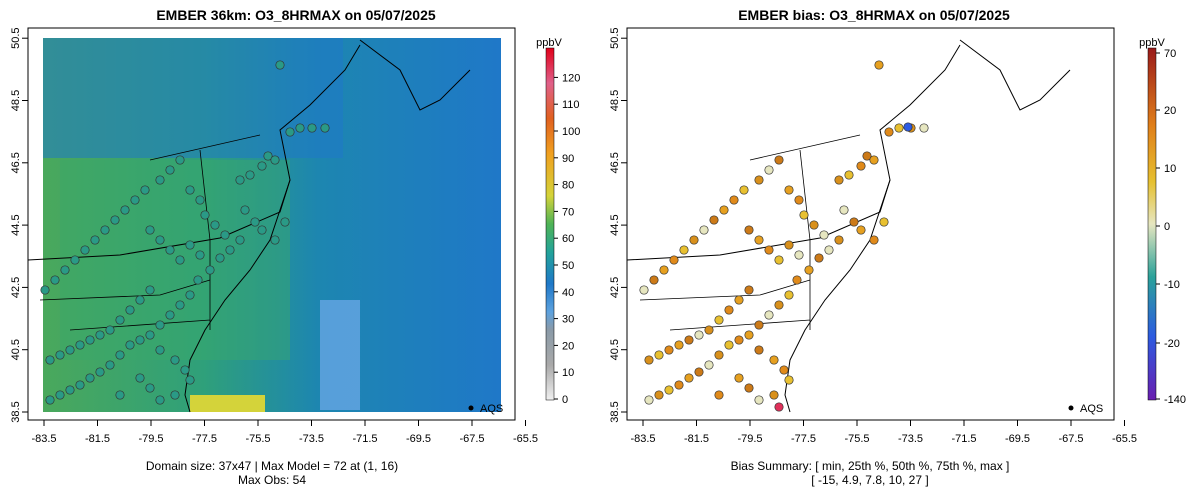 The height and width of the screenshot is (502, 1200). I want to click on colorbar-tick-label: 120, so click(571, 78).